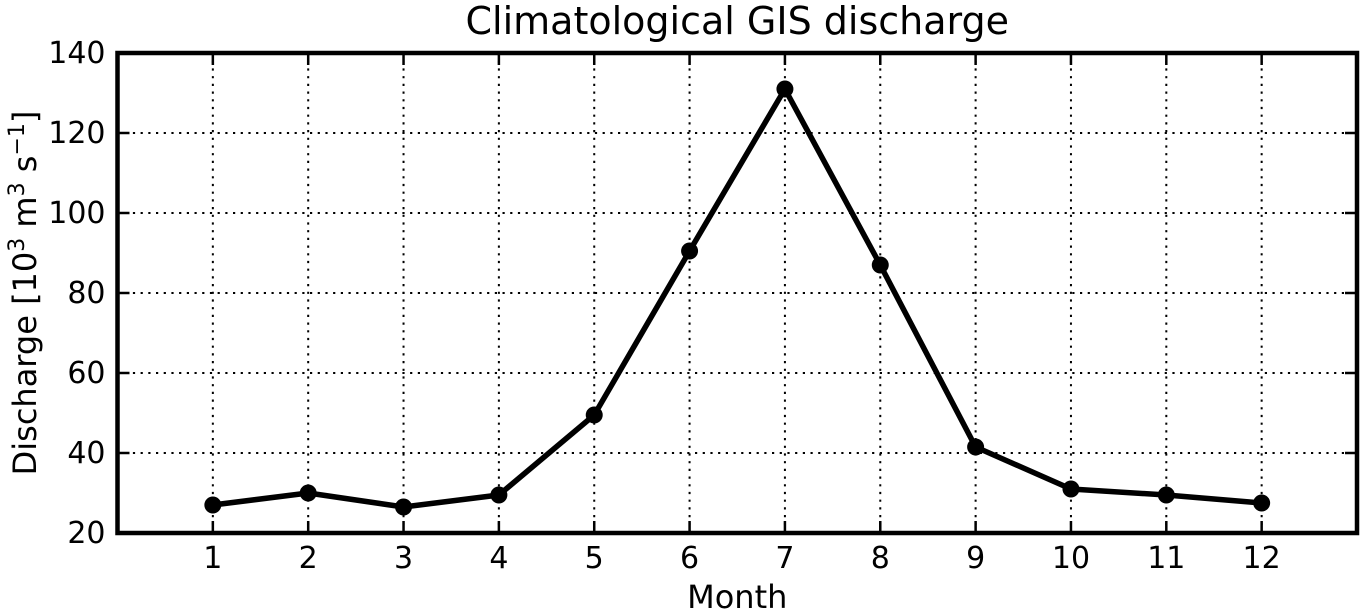 The width and height of the screenshot is (1363, 613). Describe the element at coordinates (784, 558) in the screenshot. I see `x-tick-label: 7` at that location.